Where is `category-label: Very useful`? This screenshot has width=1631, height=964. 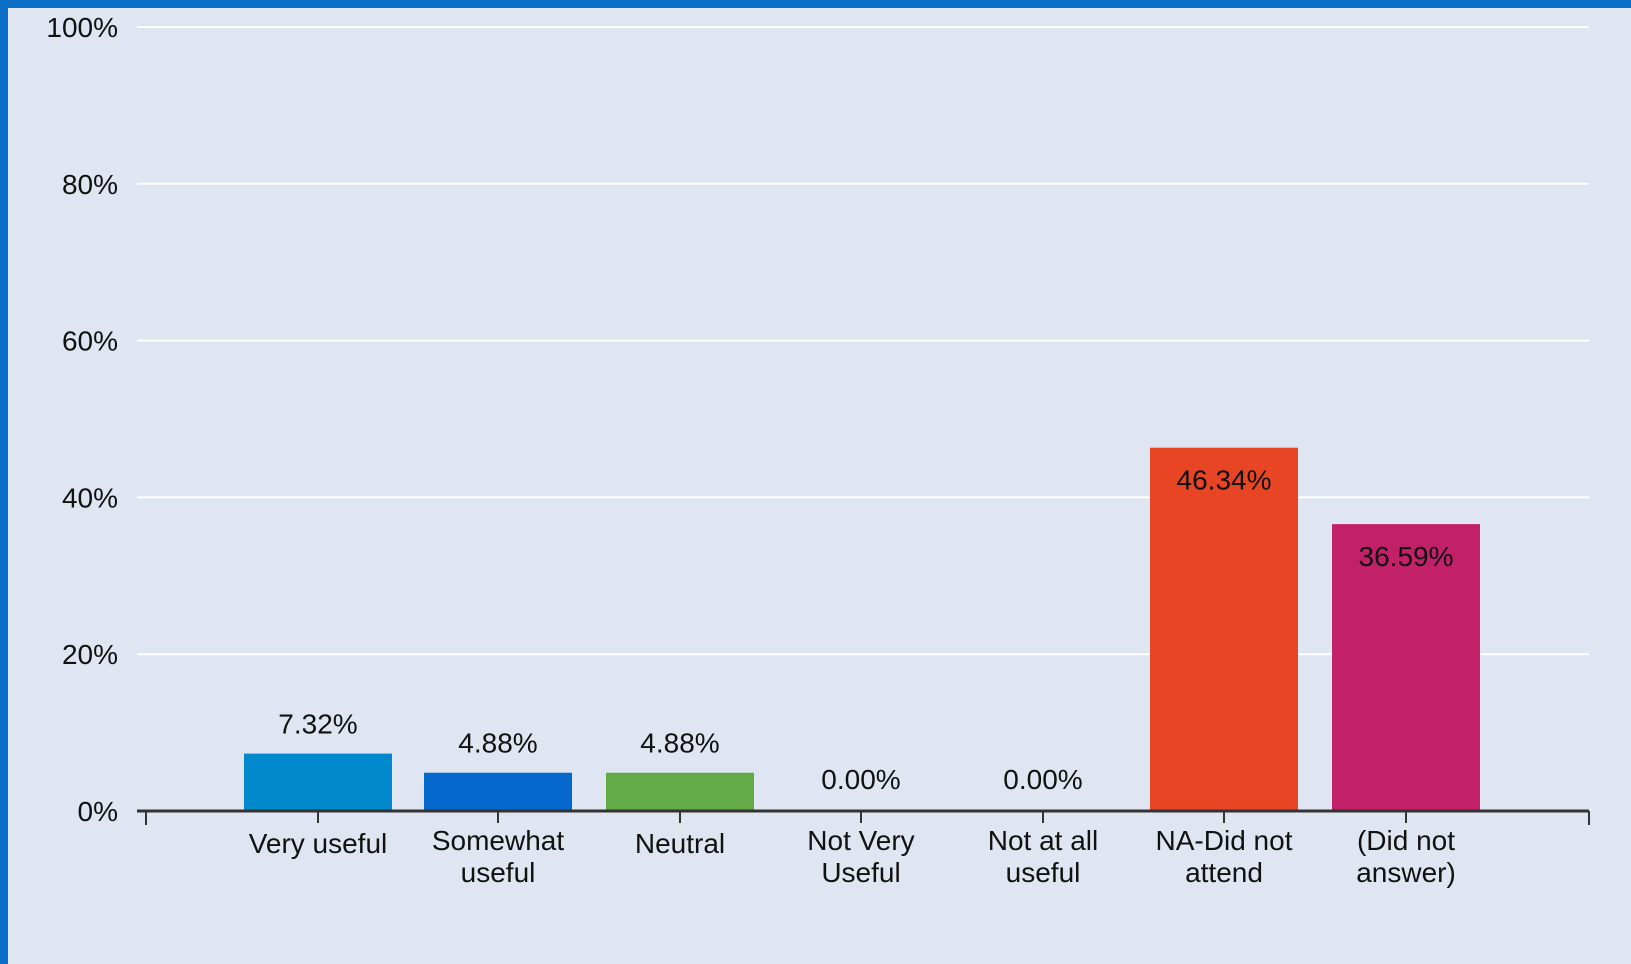 category-label: Very useful is located at coordinates (318, 843).